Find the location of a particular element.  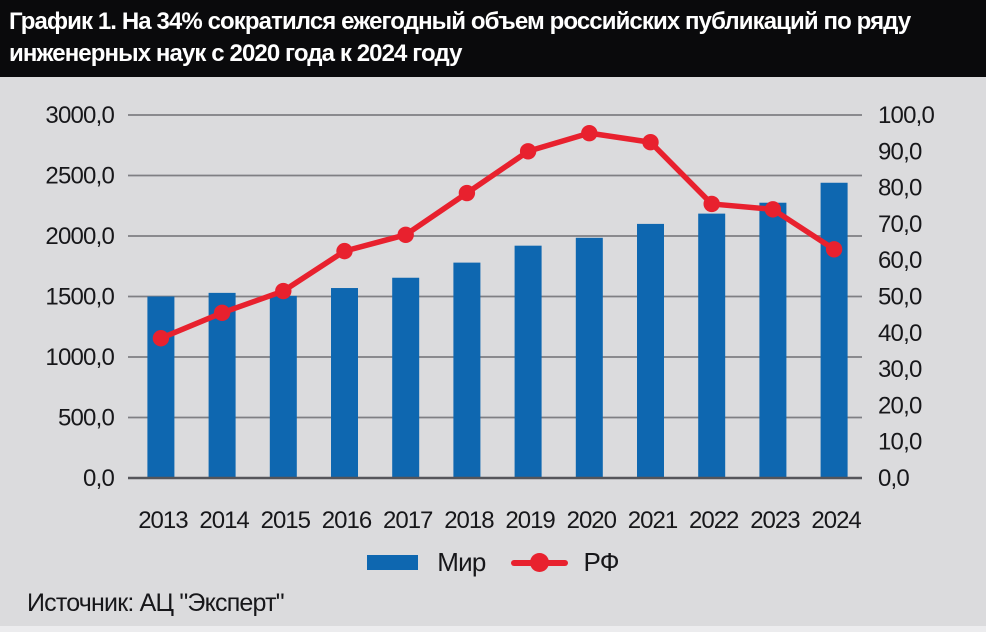

x-axis-label-2020: 2020 is located at coordinates (592, 520).